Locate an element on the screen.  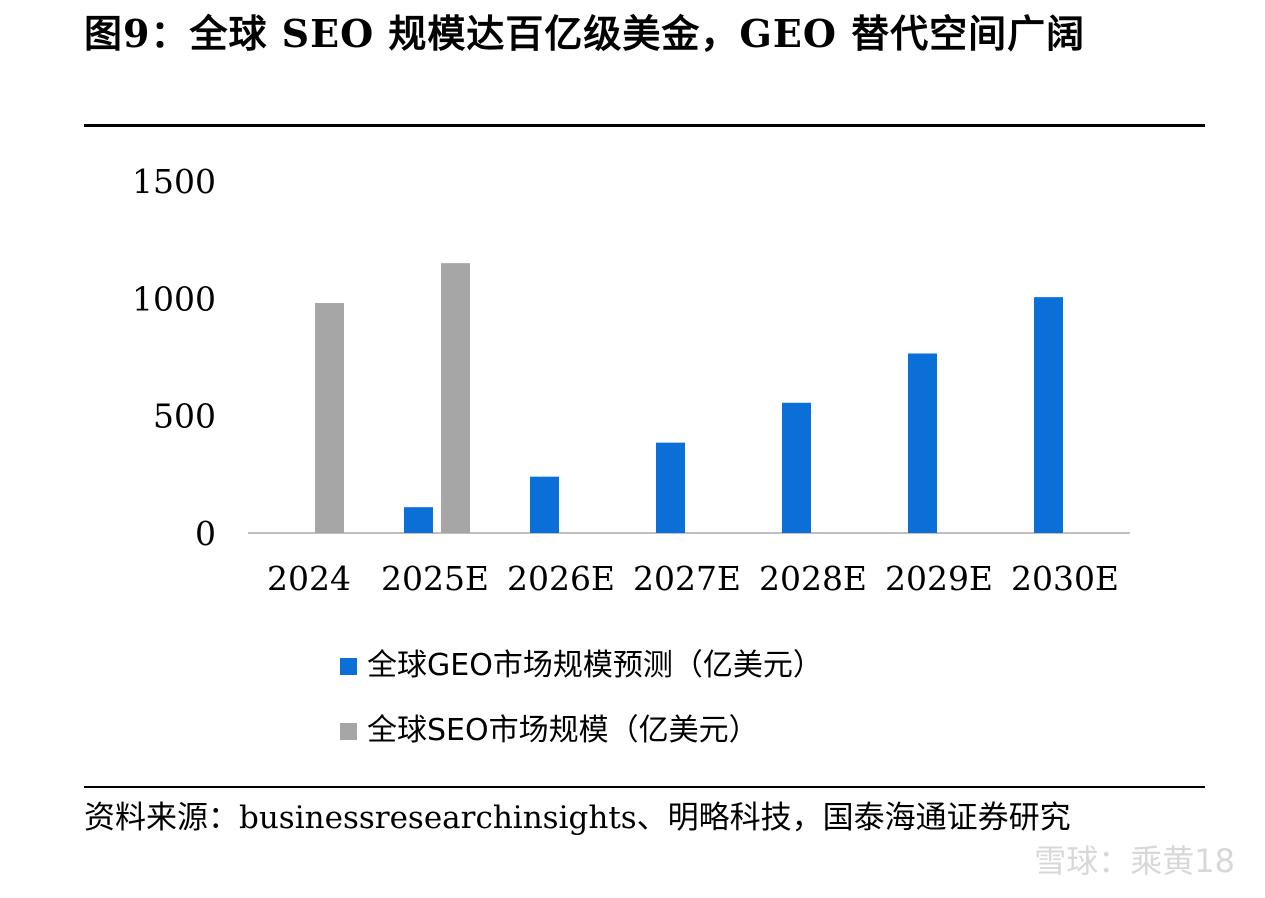
x-tick-label: 2024 is located at coordinates (309, 578).